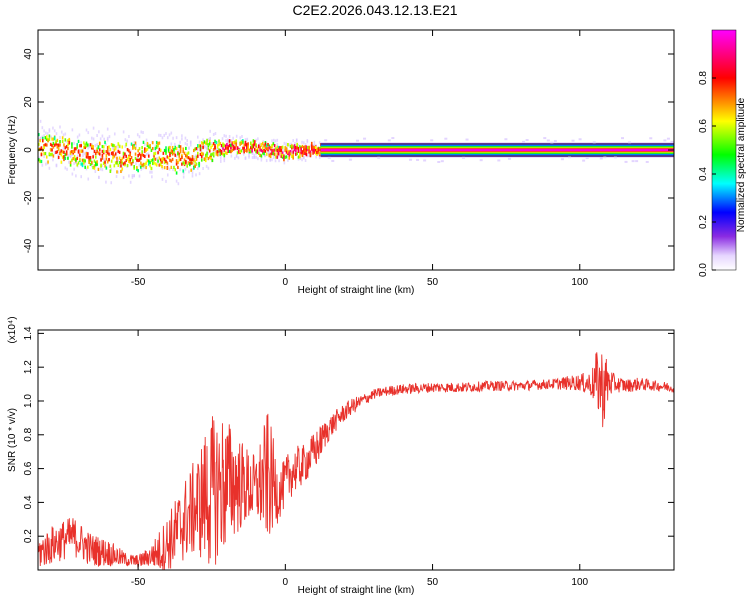  Describe the element at coordinates (28, 102) in the screenshot. I see `y-tick-label: 20` at that location.